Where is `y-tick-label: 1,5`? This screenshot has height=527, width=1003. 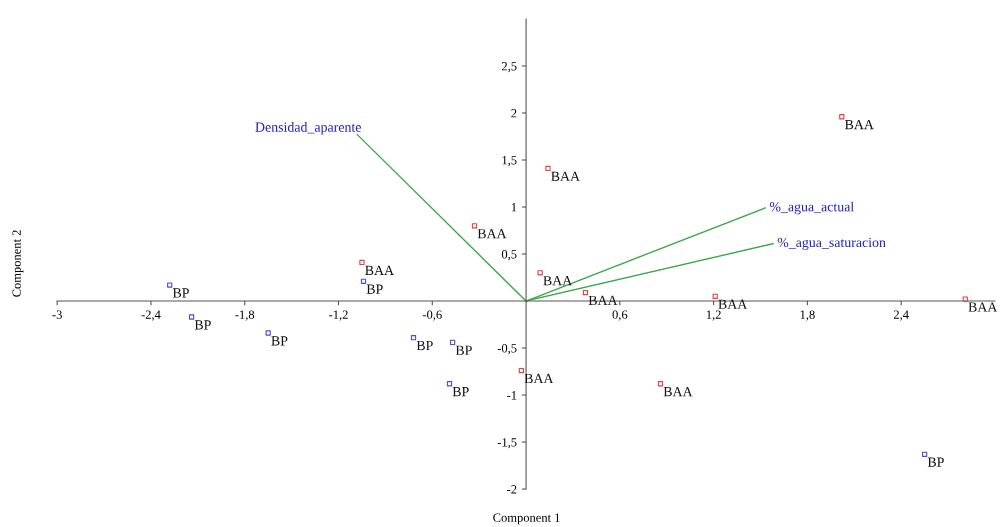
y-tick-label: 1,5 is located at coordinates (509, 161).